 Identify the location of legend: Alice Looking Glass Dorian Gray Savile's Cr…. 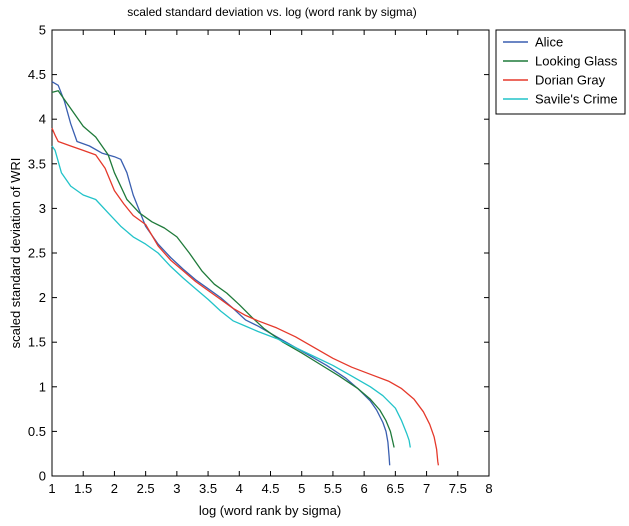
(560, 72).